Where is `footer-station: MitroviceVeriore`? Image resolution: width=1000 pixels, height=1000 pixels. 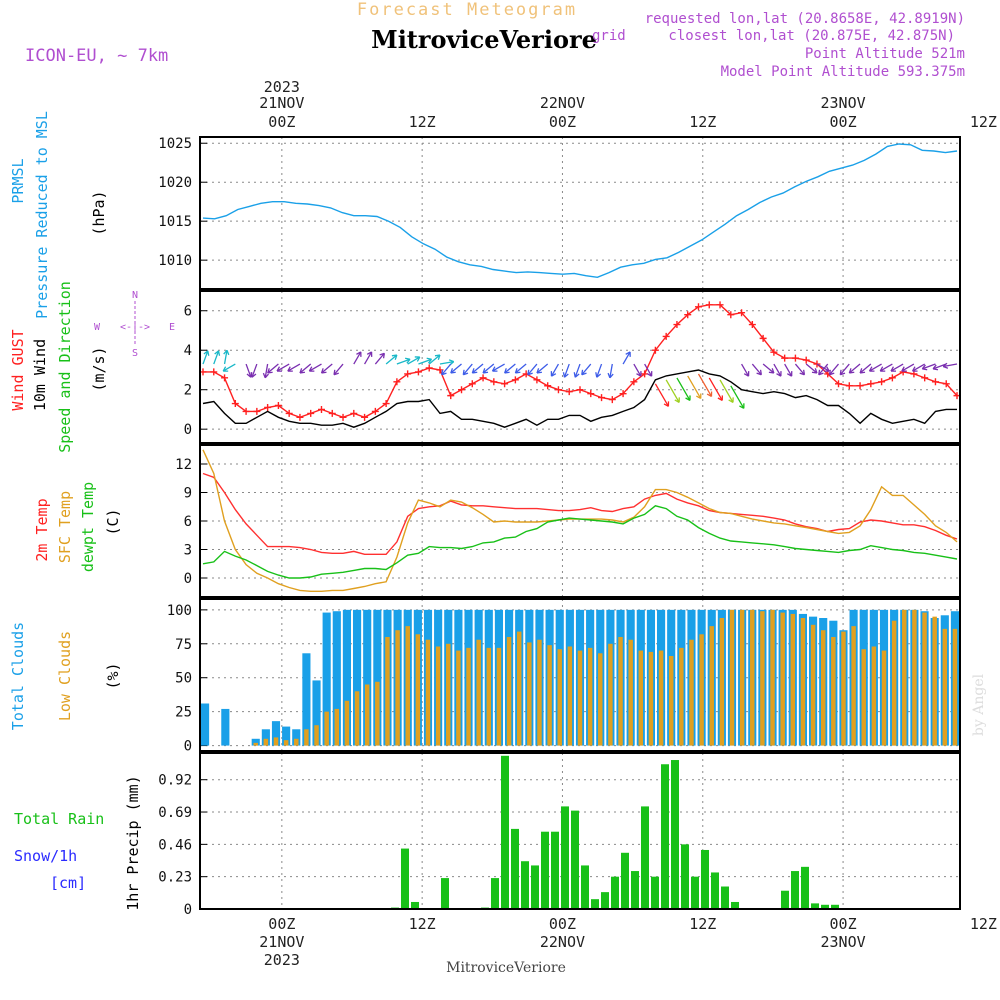
footer-station: MitroviceVeriore is located at coordinates (506, 968).